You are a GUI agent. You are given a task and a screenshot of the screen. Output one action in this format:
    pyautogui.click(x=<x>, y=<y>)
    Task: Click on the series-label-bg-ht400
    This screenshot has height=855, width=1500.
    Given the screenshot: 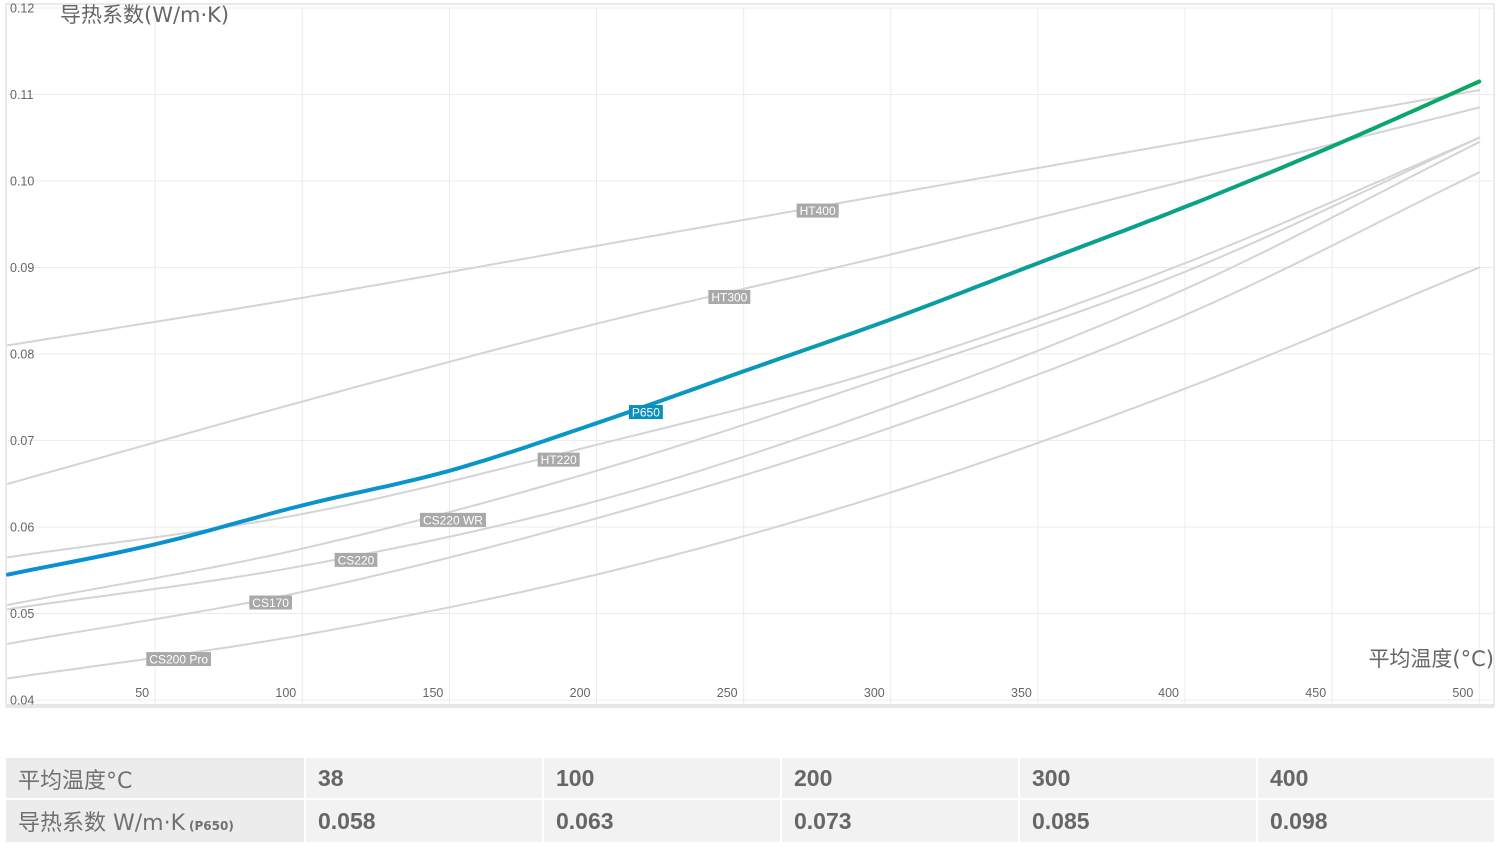 What is the action you would take?
    pyautogui.click(x=817, y=210)
    